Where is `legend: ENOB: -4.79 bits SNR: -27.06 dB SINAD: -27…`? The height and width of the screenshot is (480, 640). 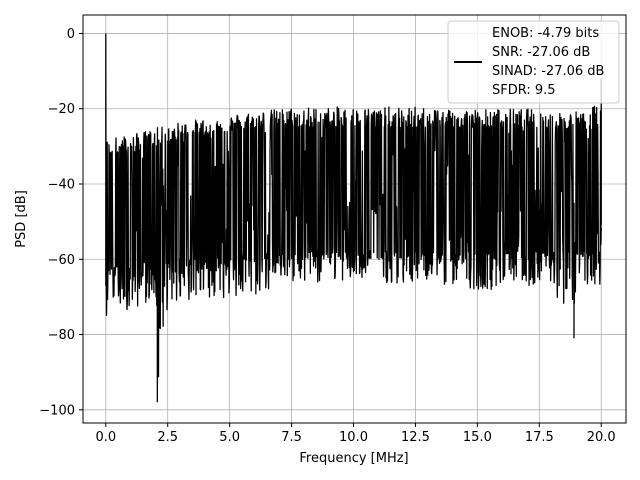 legend: ENOB: -4.79 bits SNR: -27.06 dB SINAD: -27… is located at coordinates (533, 62).